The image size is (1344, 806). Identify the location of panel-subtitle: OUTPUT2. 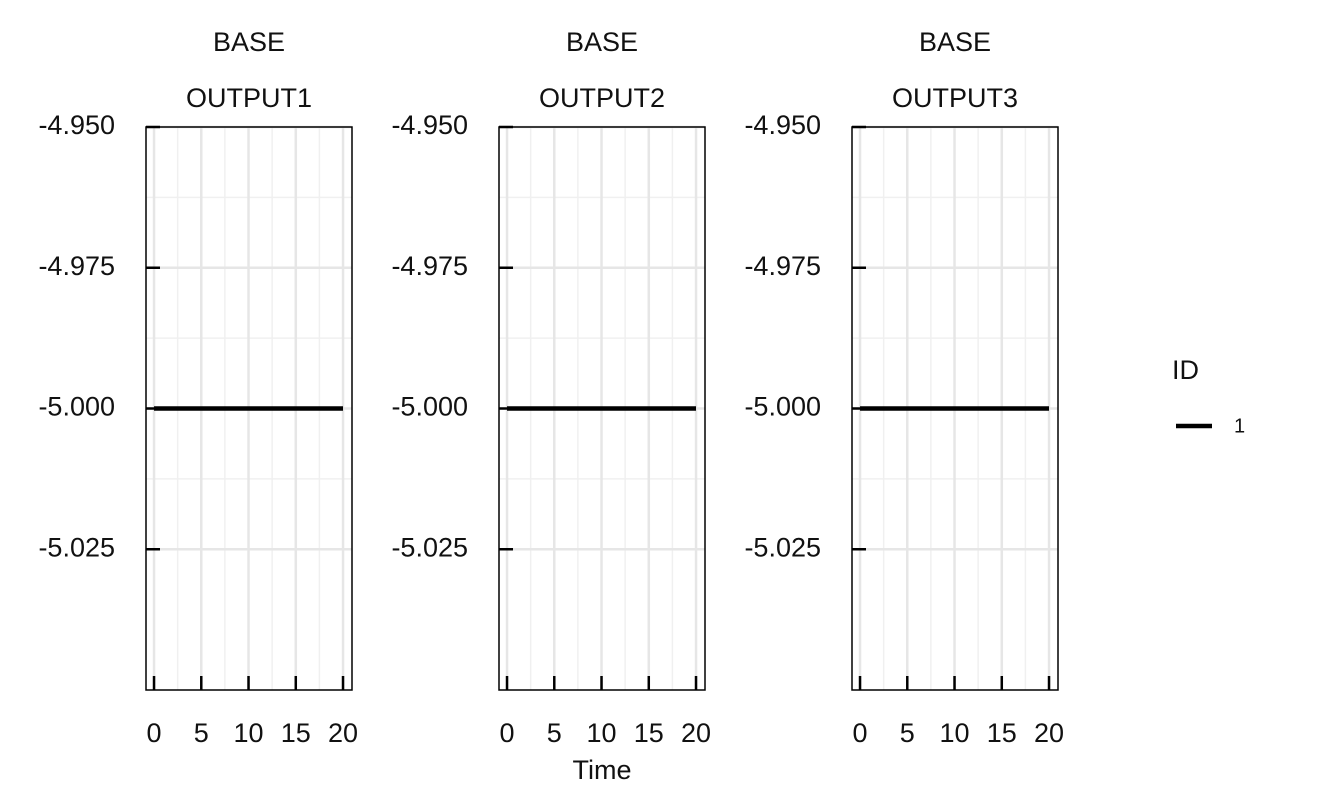
(602, 98).